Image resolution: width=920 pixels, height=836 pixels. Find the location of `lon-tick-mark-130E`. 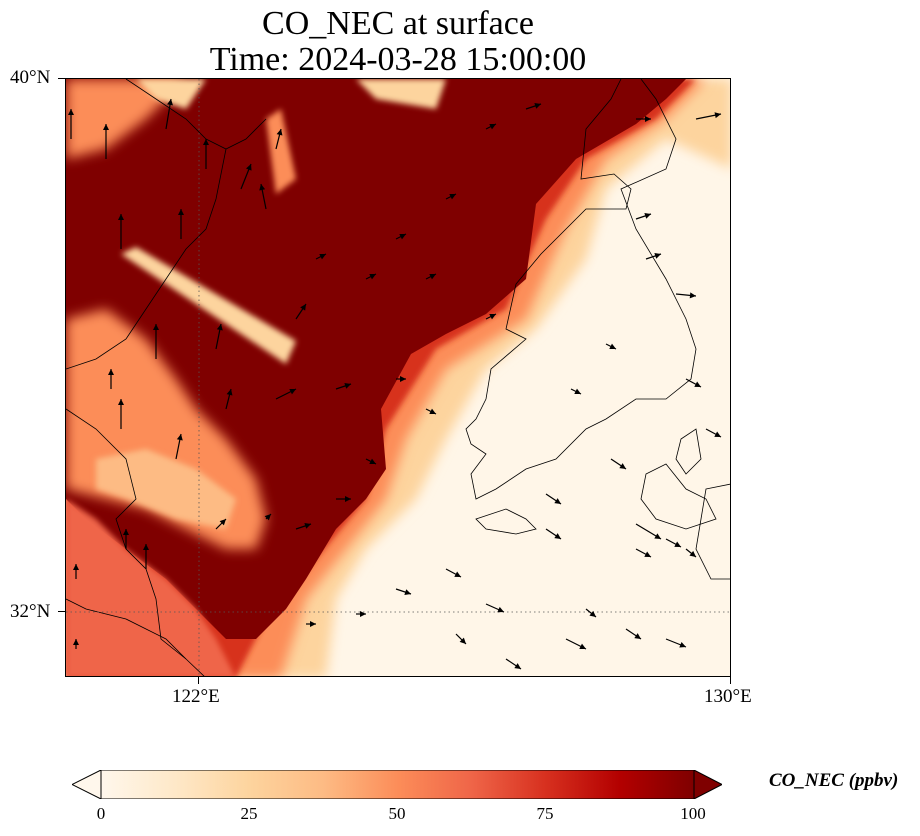

lon-tick-mark-130E is located at coordinates (730, 680).